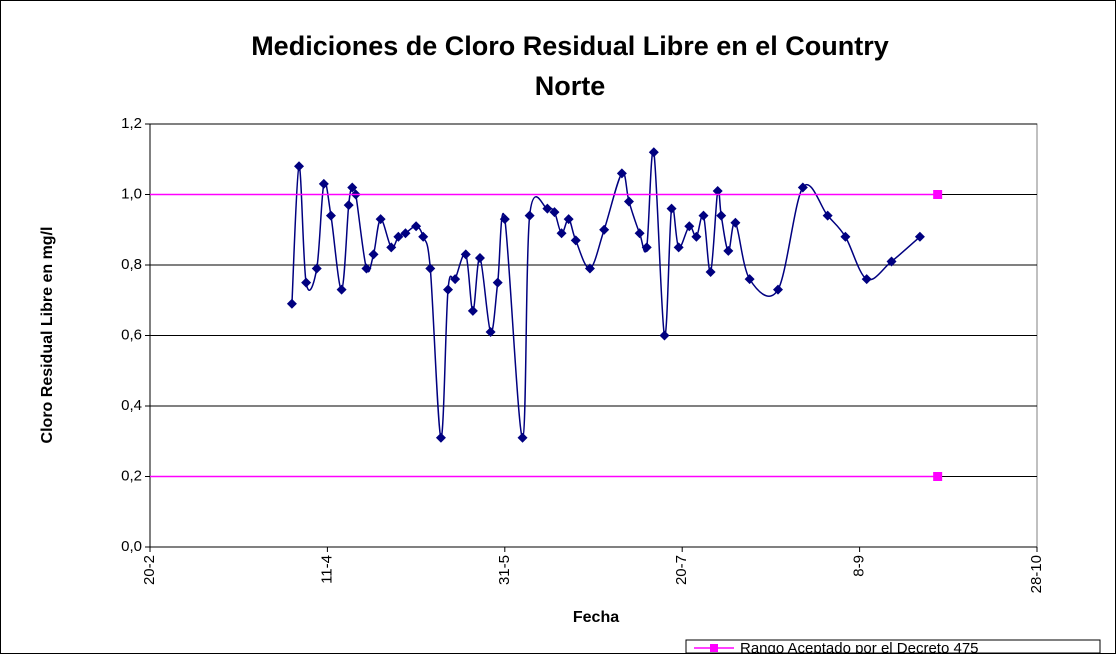 Image resolution: width=1116 pixels, height=654 pixels. I want to click on y-tick-label: 0,4, so click(131, 405).